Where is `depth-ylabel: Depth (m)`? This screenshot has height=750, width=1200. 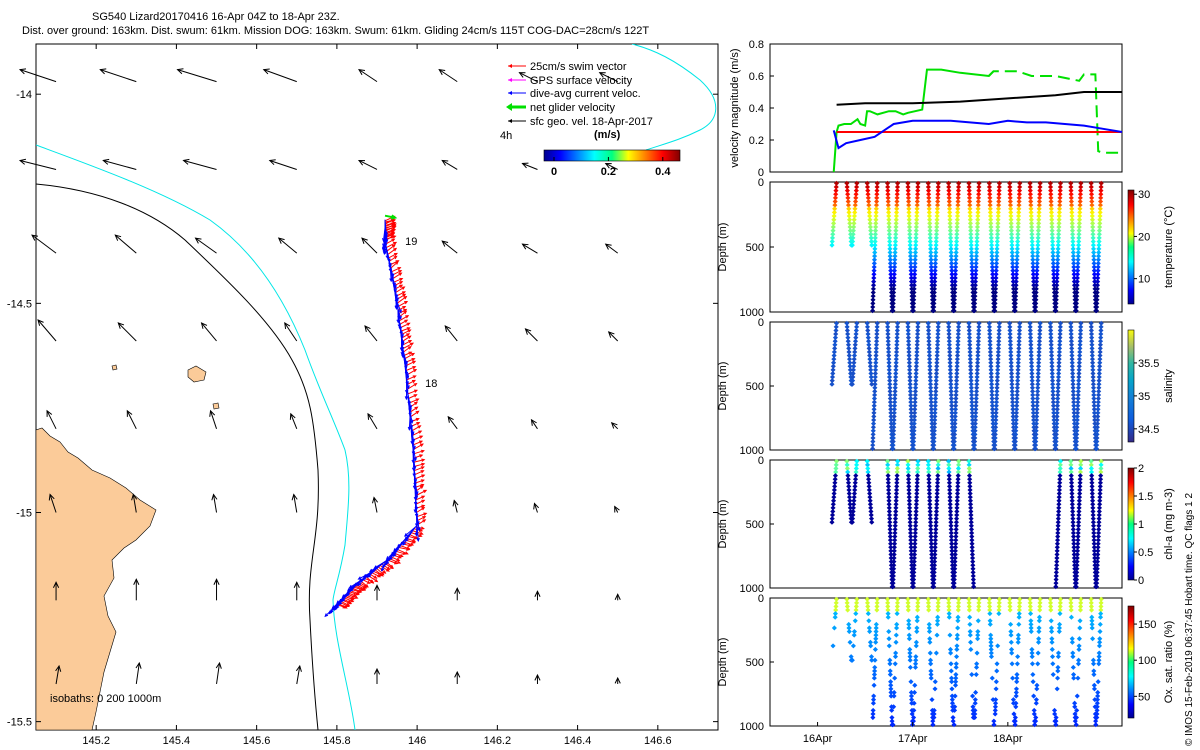
depth-ylabel: Depth (m) is located at coordinates (723, 524).